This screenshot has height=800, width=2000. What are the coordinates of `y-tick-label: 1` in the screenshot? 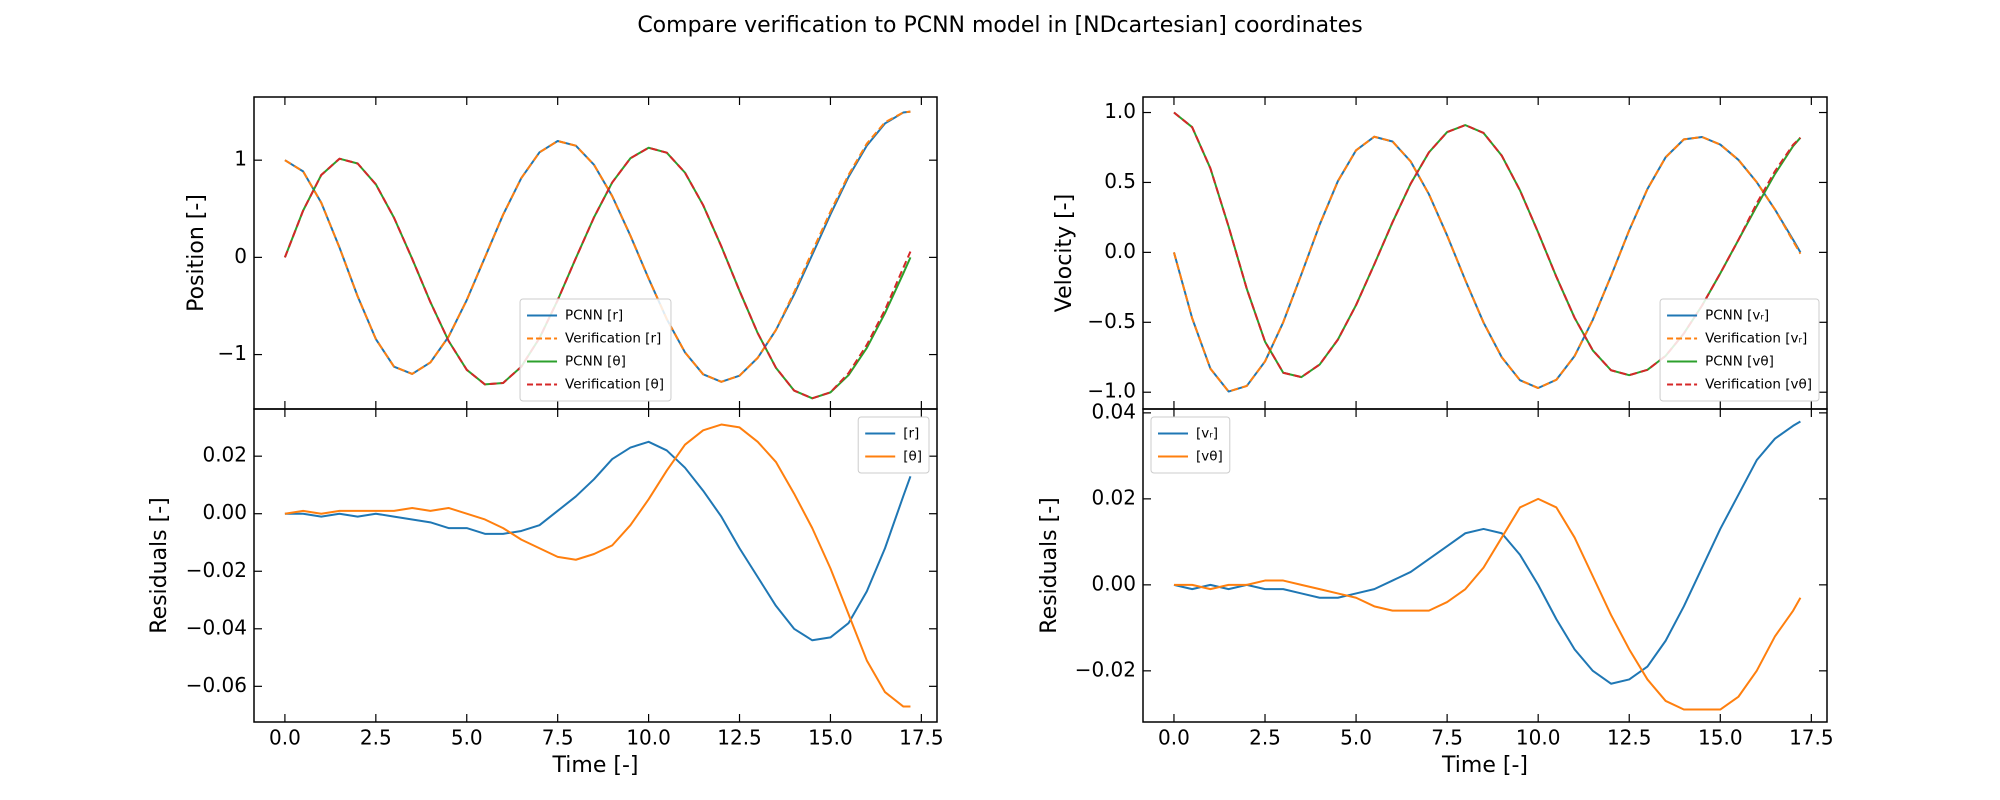 It's located at (240, 159).